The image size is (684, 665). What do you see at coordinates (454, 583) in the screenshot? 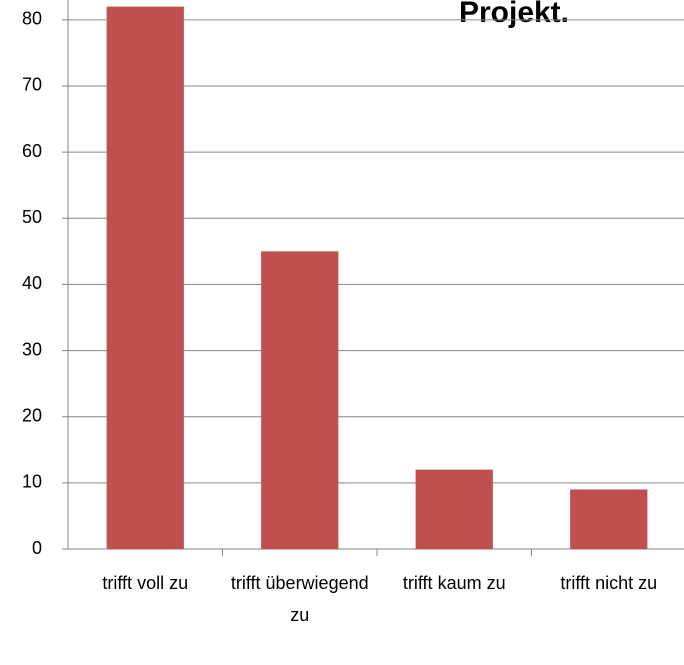
I see `x-tick-label: trifft kaum zu` at bounding box center [454, 583].